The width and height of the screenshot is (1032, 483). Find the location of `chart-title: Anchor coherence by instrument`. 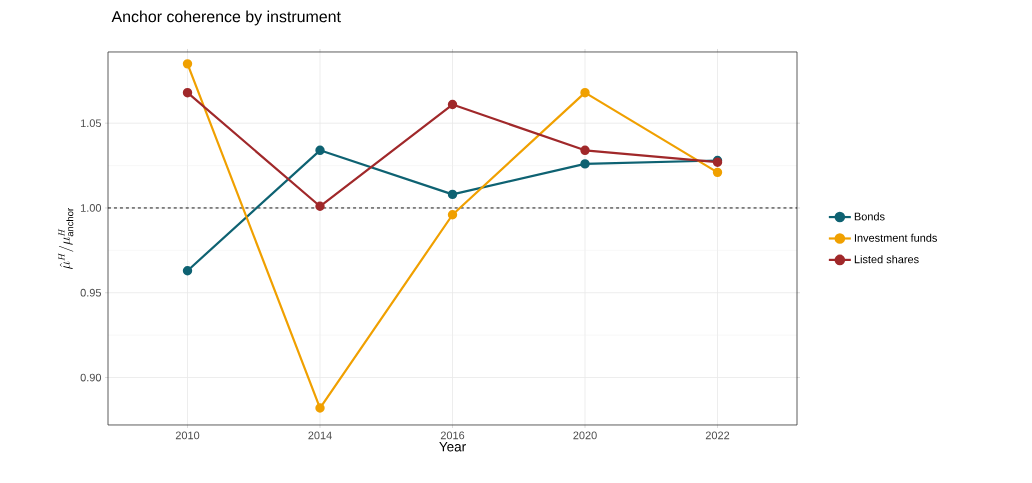

chart-title: Anchor coherence by instrument is located at coordinates (226, 18).